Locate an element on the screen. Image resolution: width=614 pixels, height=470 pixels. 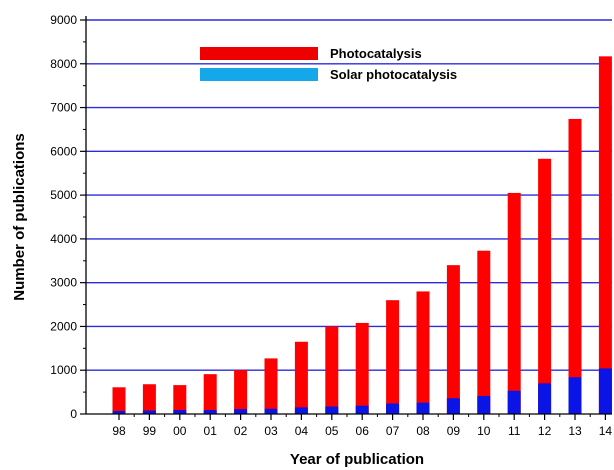
x-tick-label-03: 03 is located at coordinates (271, 431).